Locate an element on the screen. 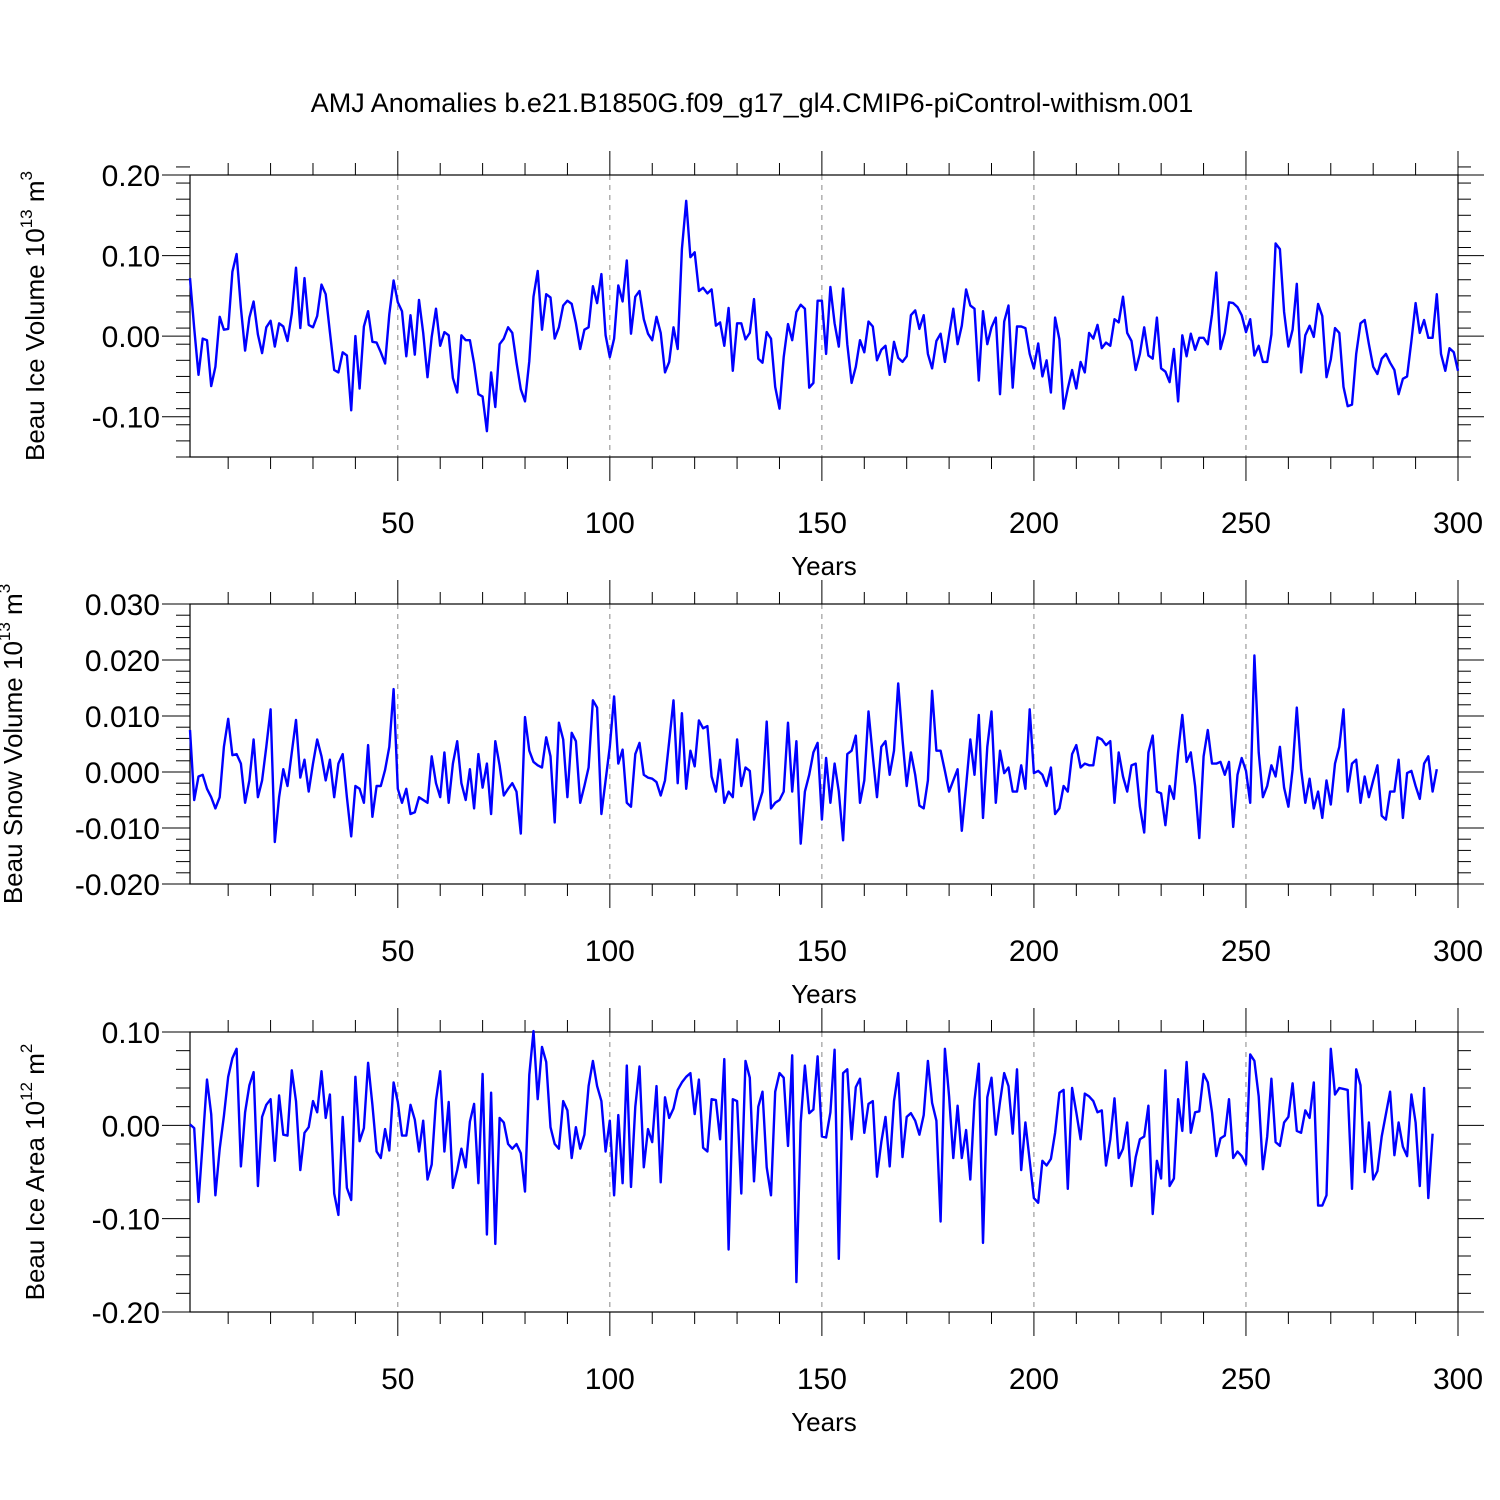 This screenshot has height=1500, width=1500. y-tick-label: -0.20 is located at coordinates (126, 1313).